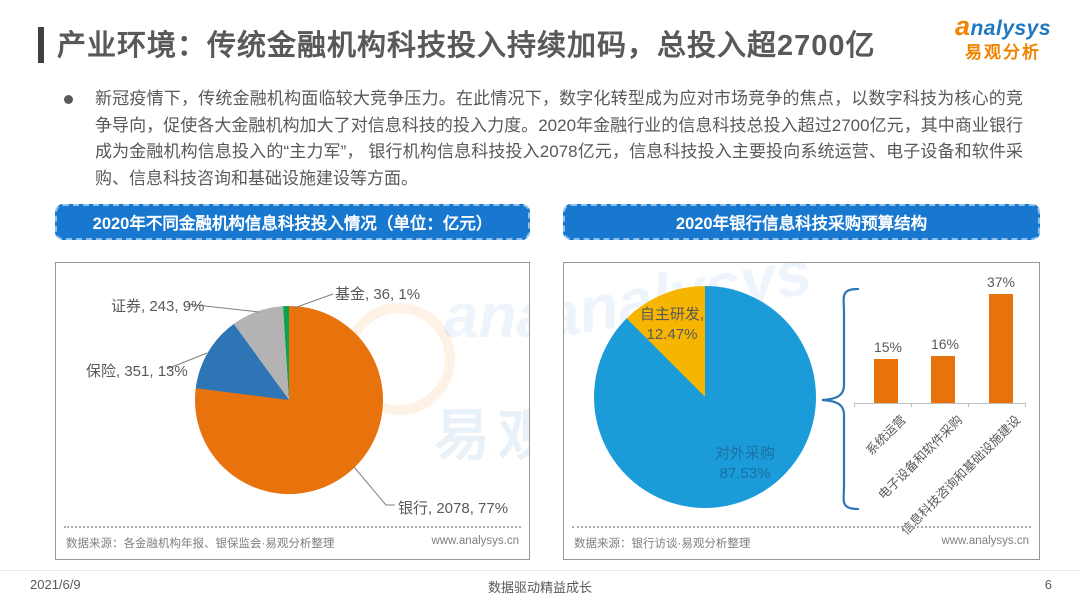  Describe the element at coordinates (137, 371) in the screenshot. I see `slice-label-insurance: 保险, 351, 13%` at that location.